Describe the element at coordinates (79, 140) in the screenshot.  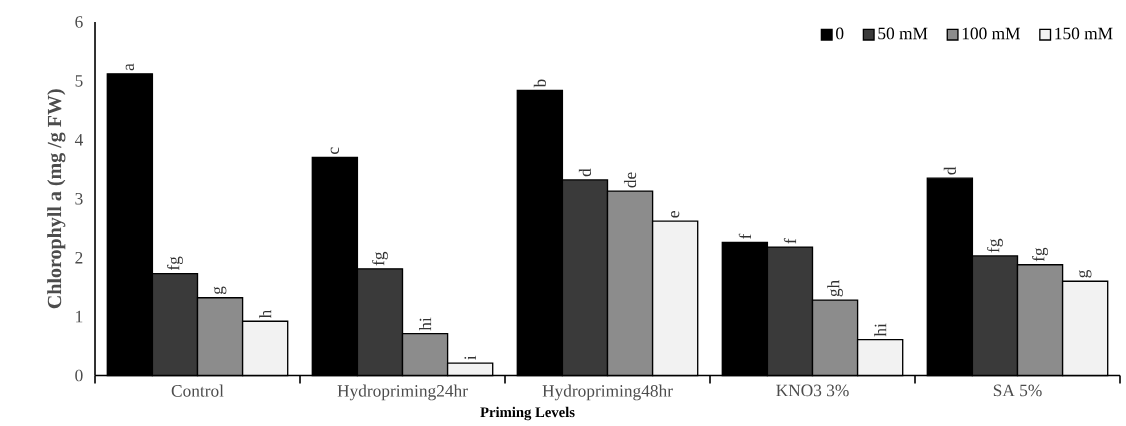
I see `y-tick-label: 4` at that location.